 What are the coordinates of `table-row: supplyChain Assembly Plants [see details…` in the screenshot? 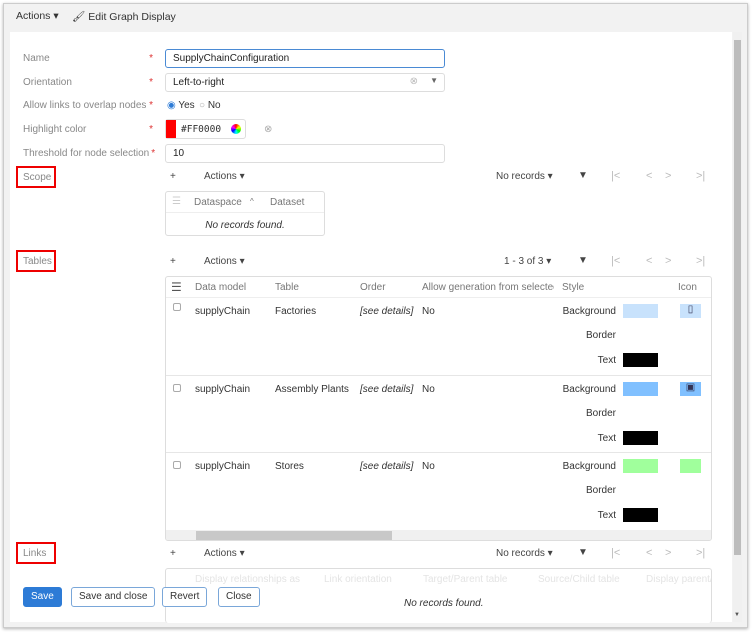 It's located at (438, 413).